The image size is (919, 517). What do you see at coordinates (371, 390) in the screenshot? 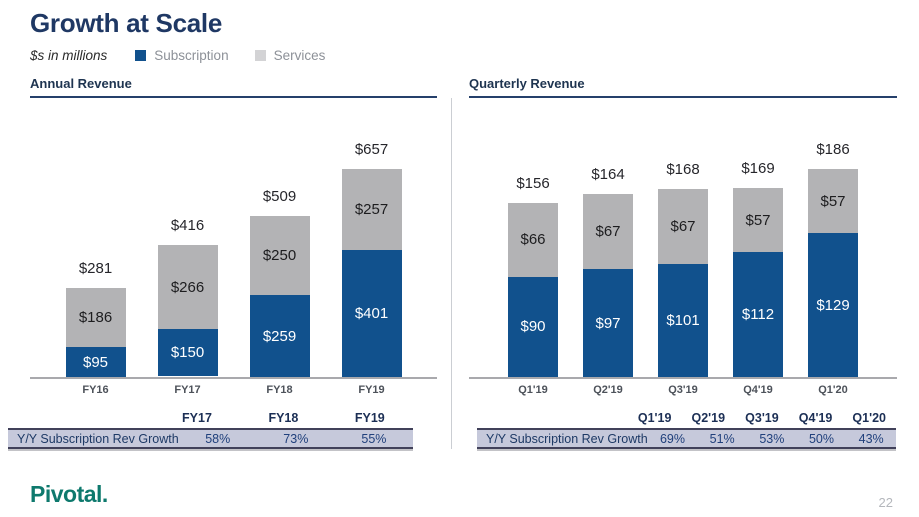
I see `x-axis-label: FY19` at bounding box center [371, 390].